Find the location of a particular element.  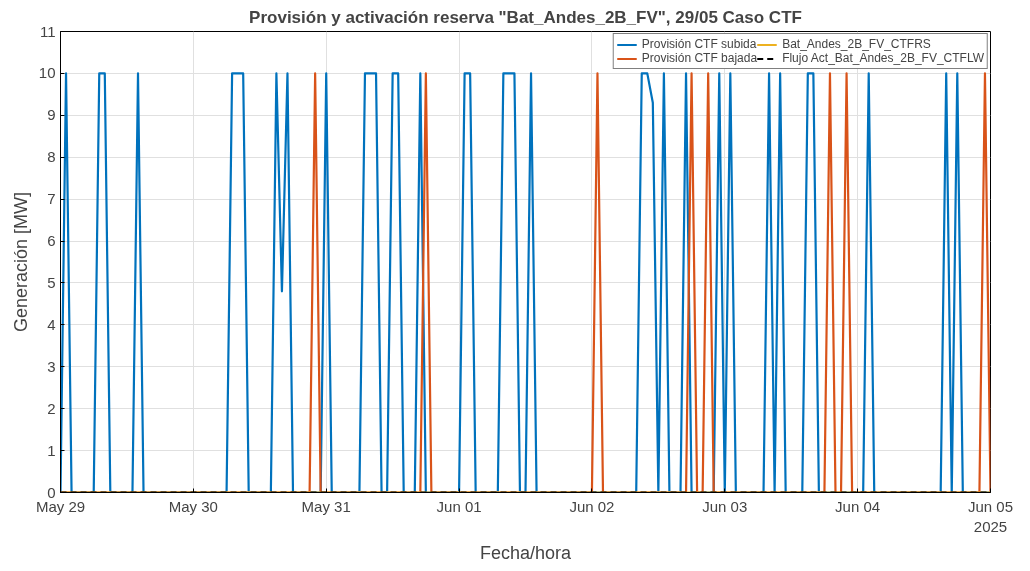

x-tick-label: Jun 04 is located at coordinates (858, 506).